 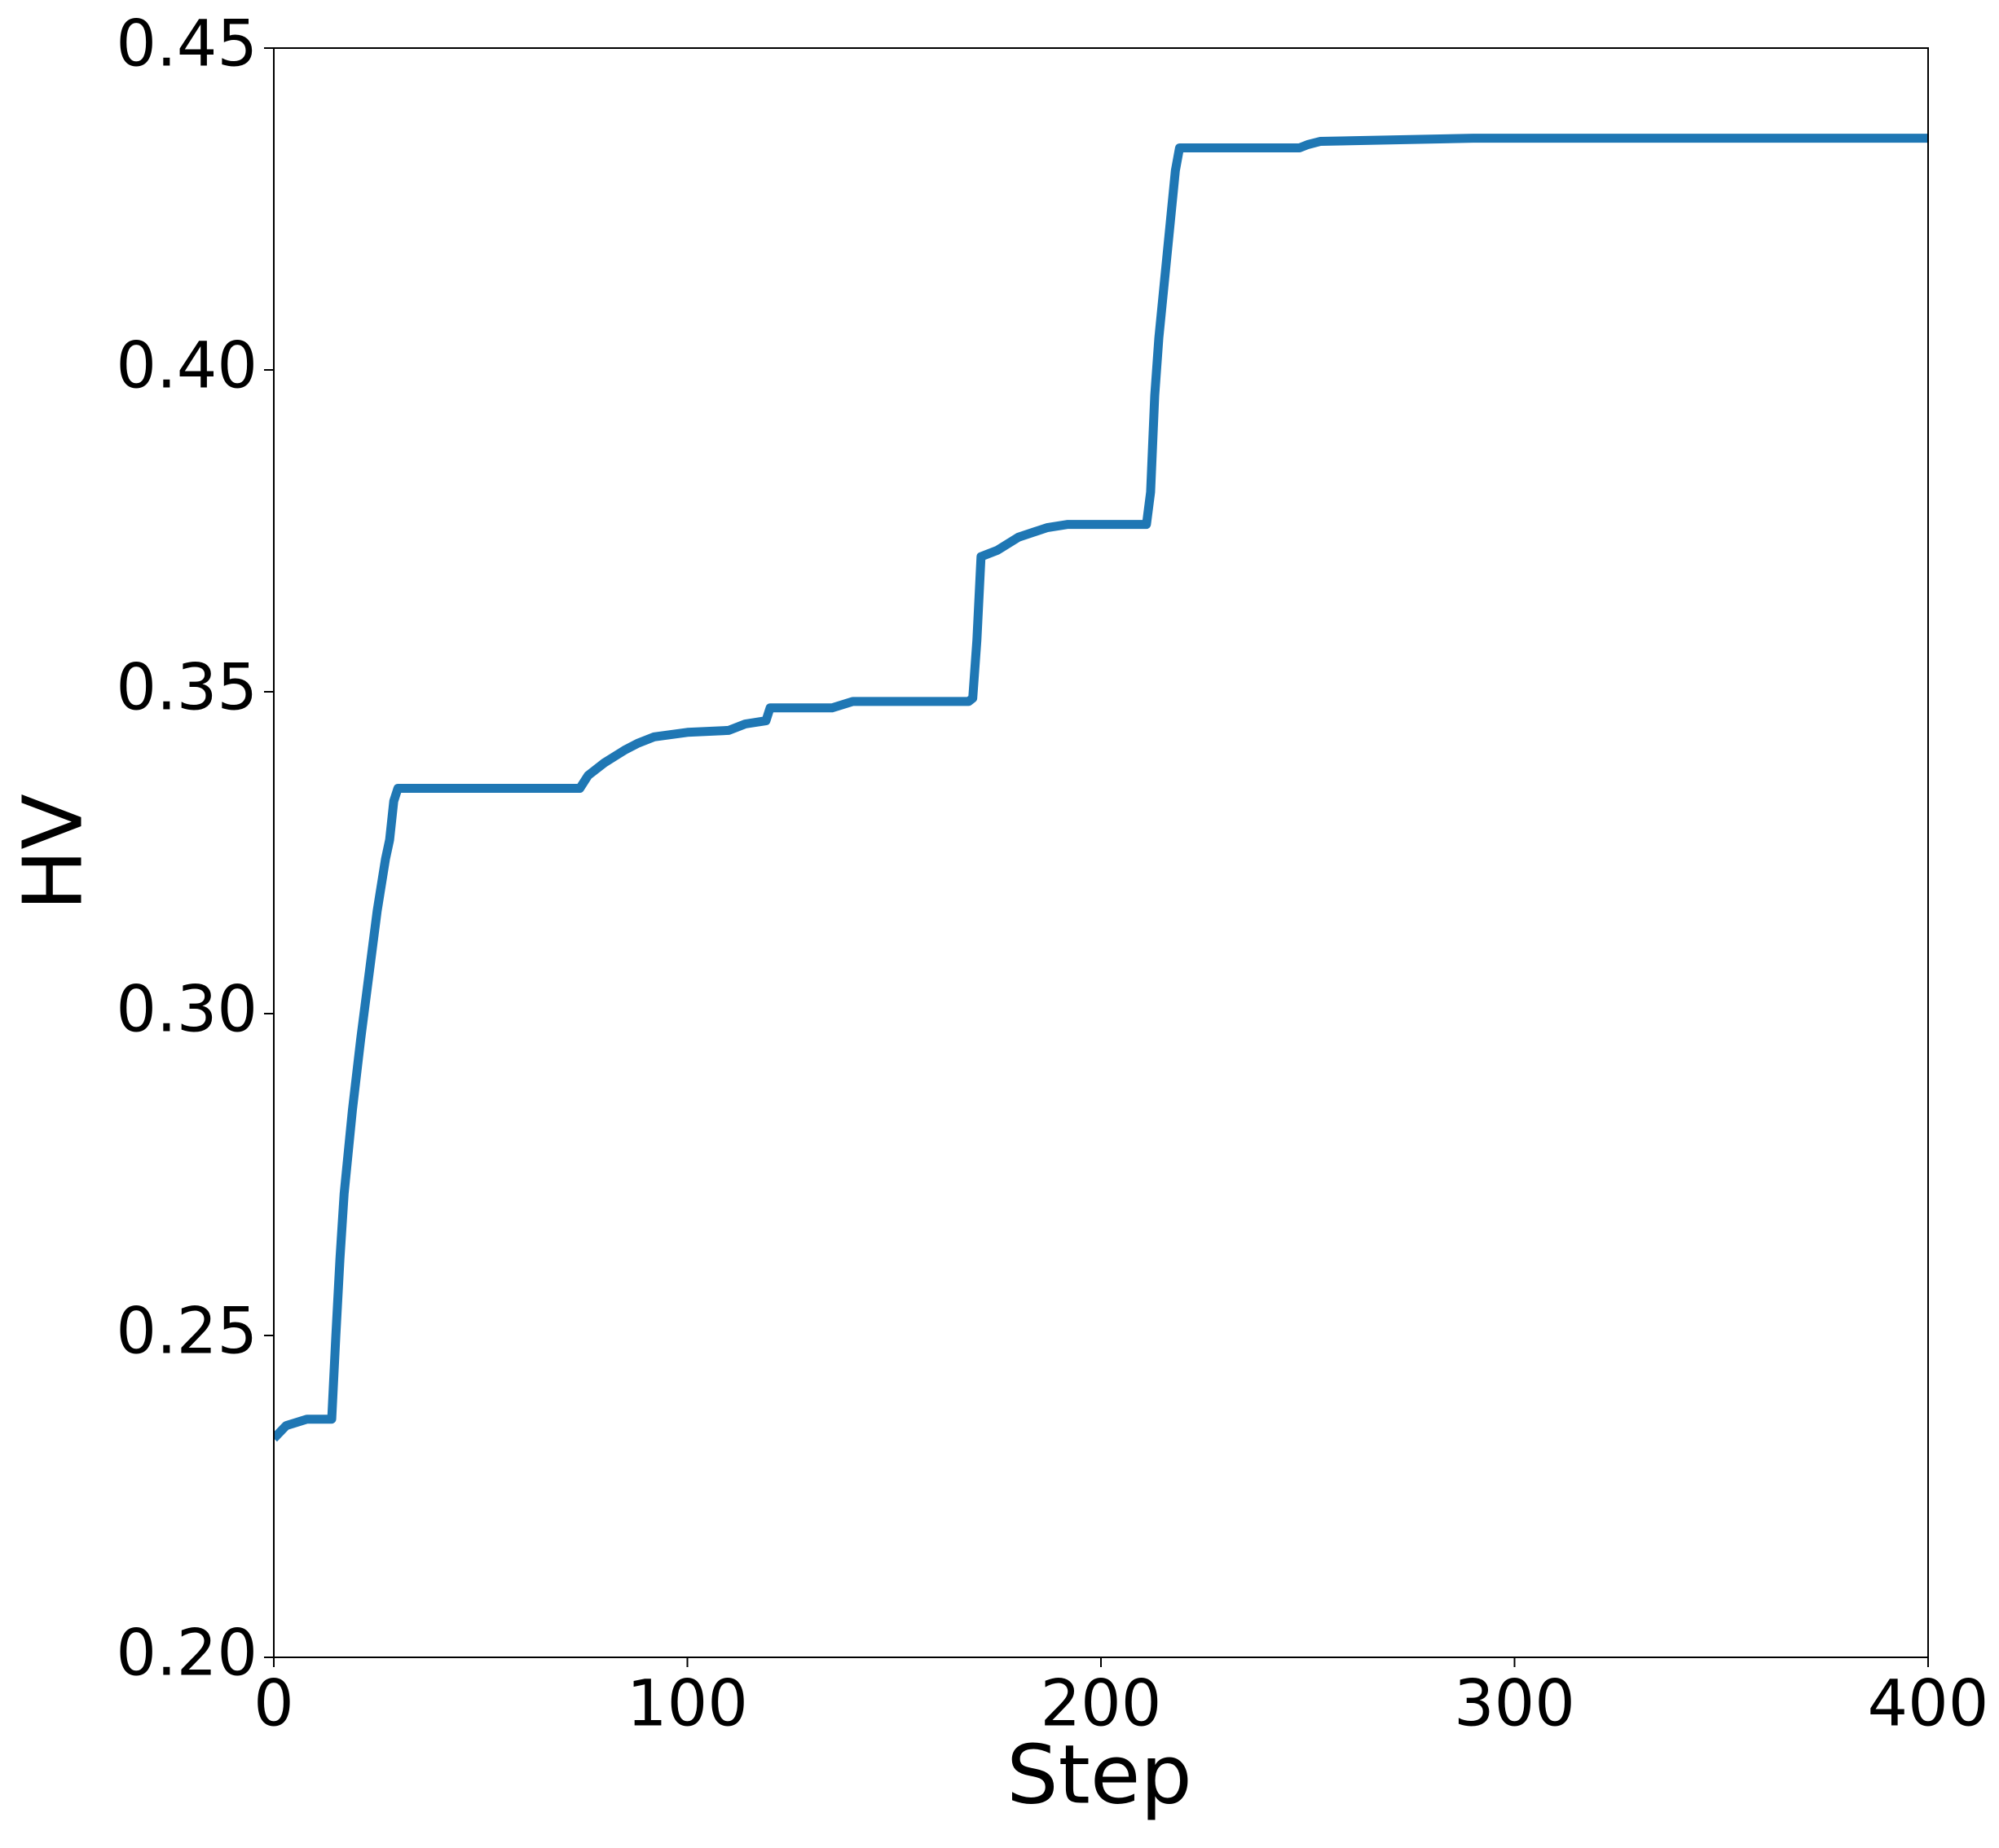 I want to click on x-axis-label: Step, so click(x=1099, y=1774).